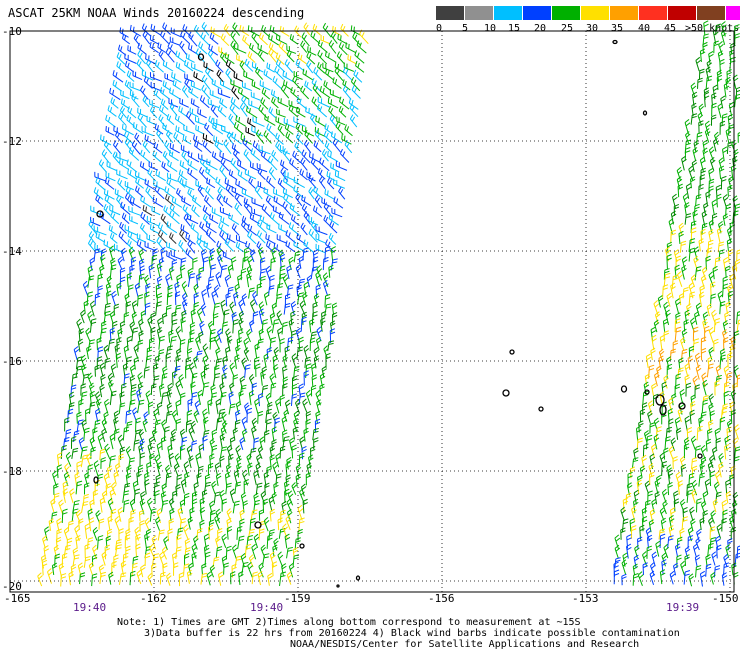 The image size is (740, 650). What do you see at coordinates (712, 28) in the screenshot?
I see `scale-label-50-knots: >50 knots` at bounding box center [712, 28].